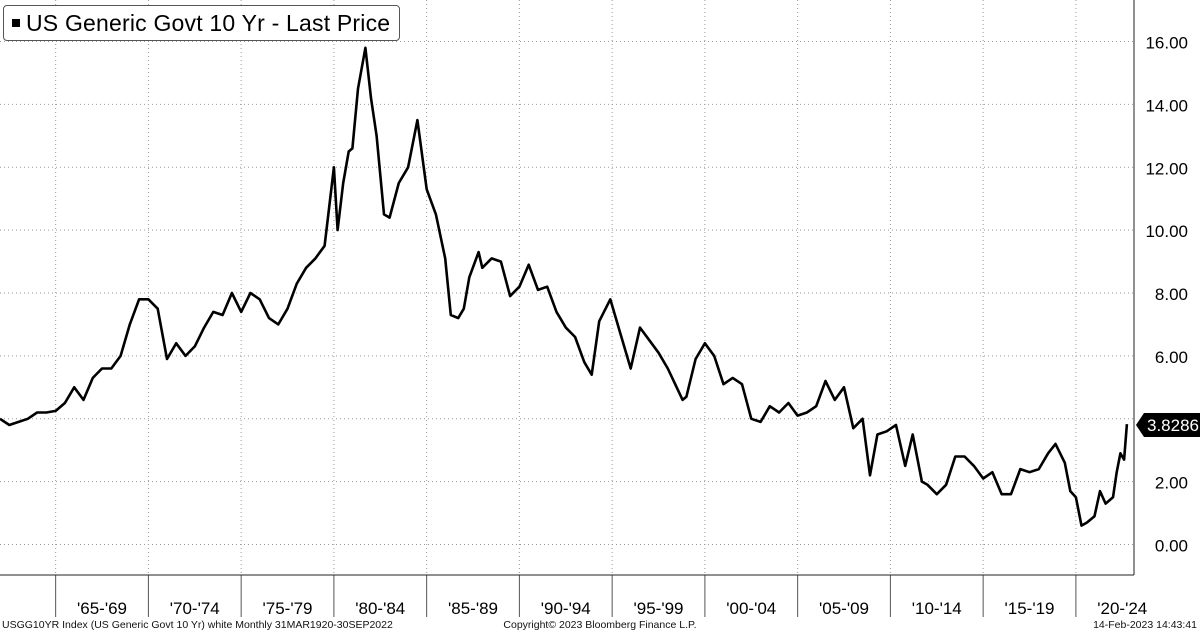 This screenshot has width=1200, height=638. Describe the element at coordinates (1145, 625) in the screenshot. I see `footer-timestamp: 14-Feb-2023 14:43:41` at that location.